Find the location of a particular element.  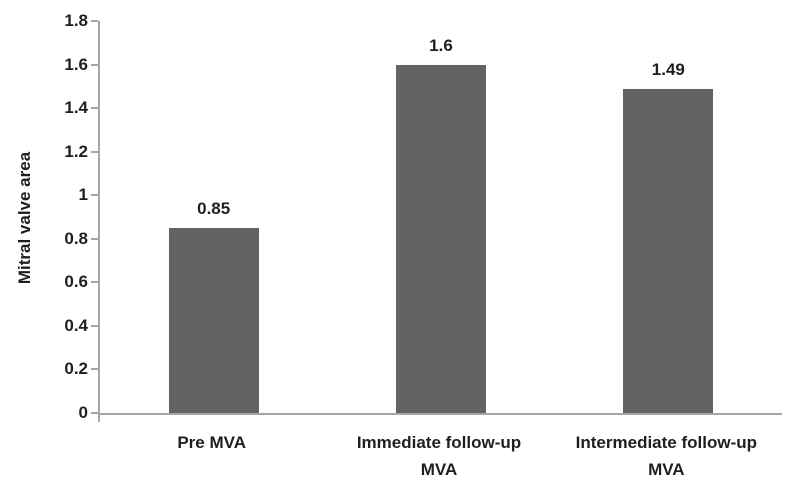

y-tick-label: 0.8 is located at coordinates (76, 238).